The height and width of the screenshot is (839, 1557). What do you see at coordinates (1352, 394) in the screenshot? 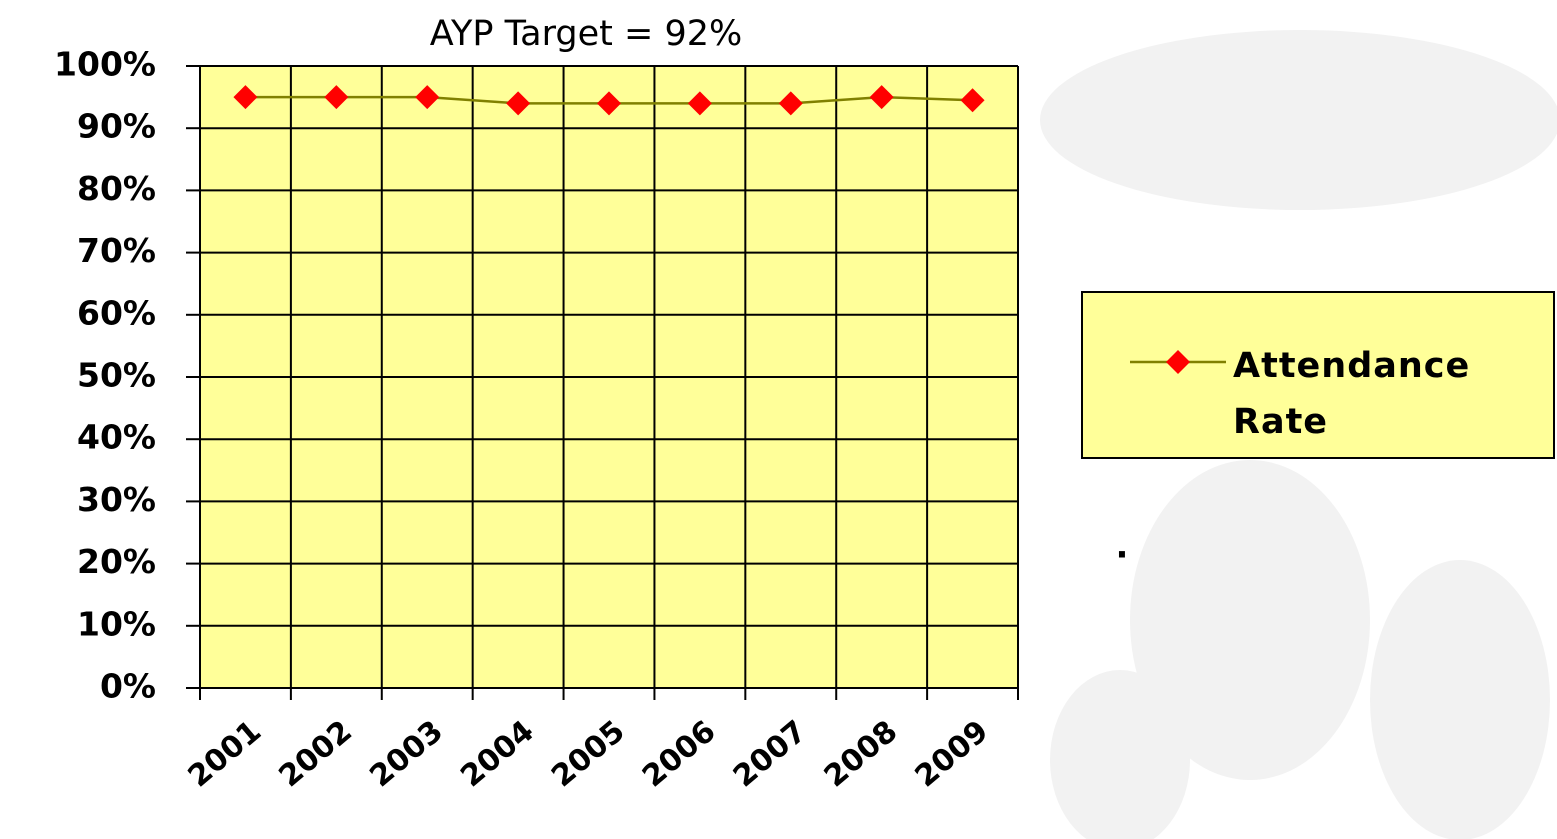
I see `legend-label: Attendance Rate` at bounding box center [1352, 394].